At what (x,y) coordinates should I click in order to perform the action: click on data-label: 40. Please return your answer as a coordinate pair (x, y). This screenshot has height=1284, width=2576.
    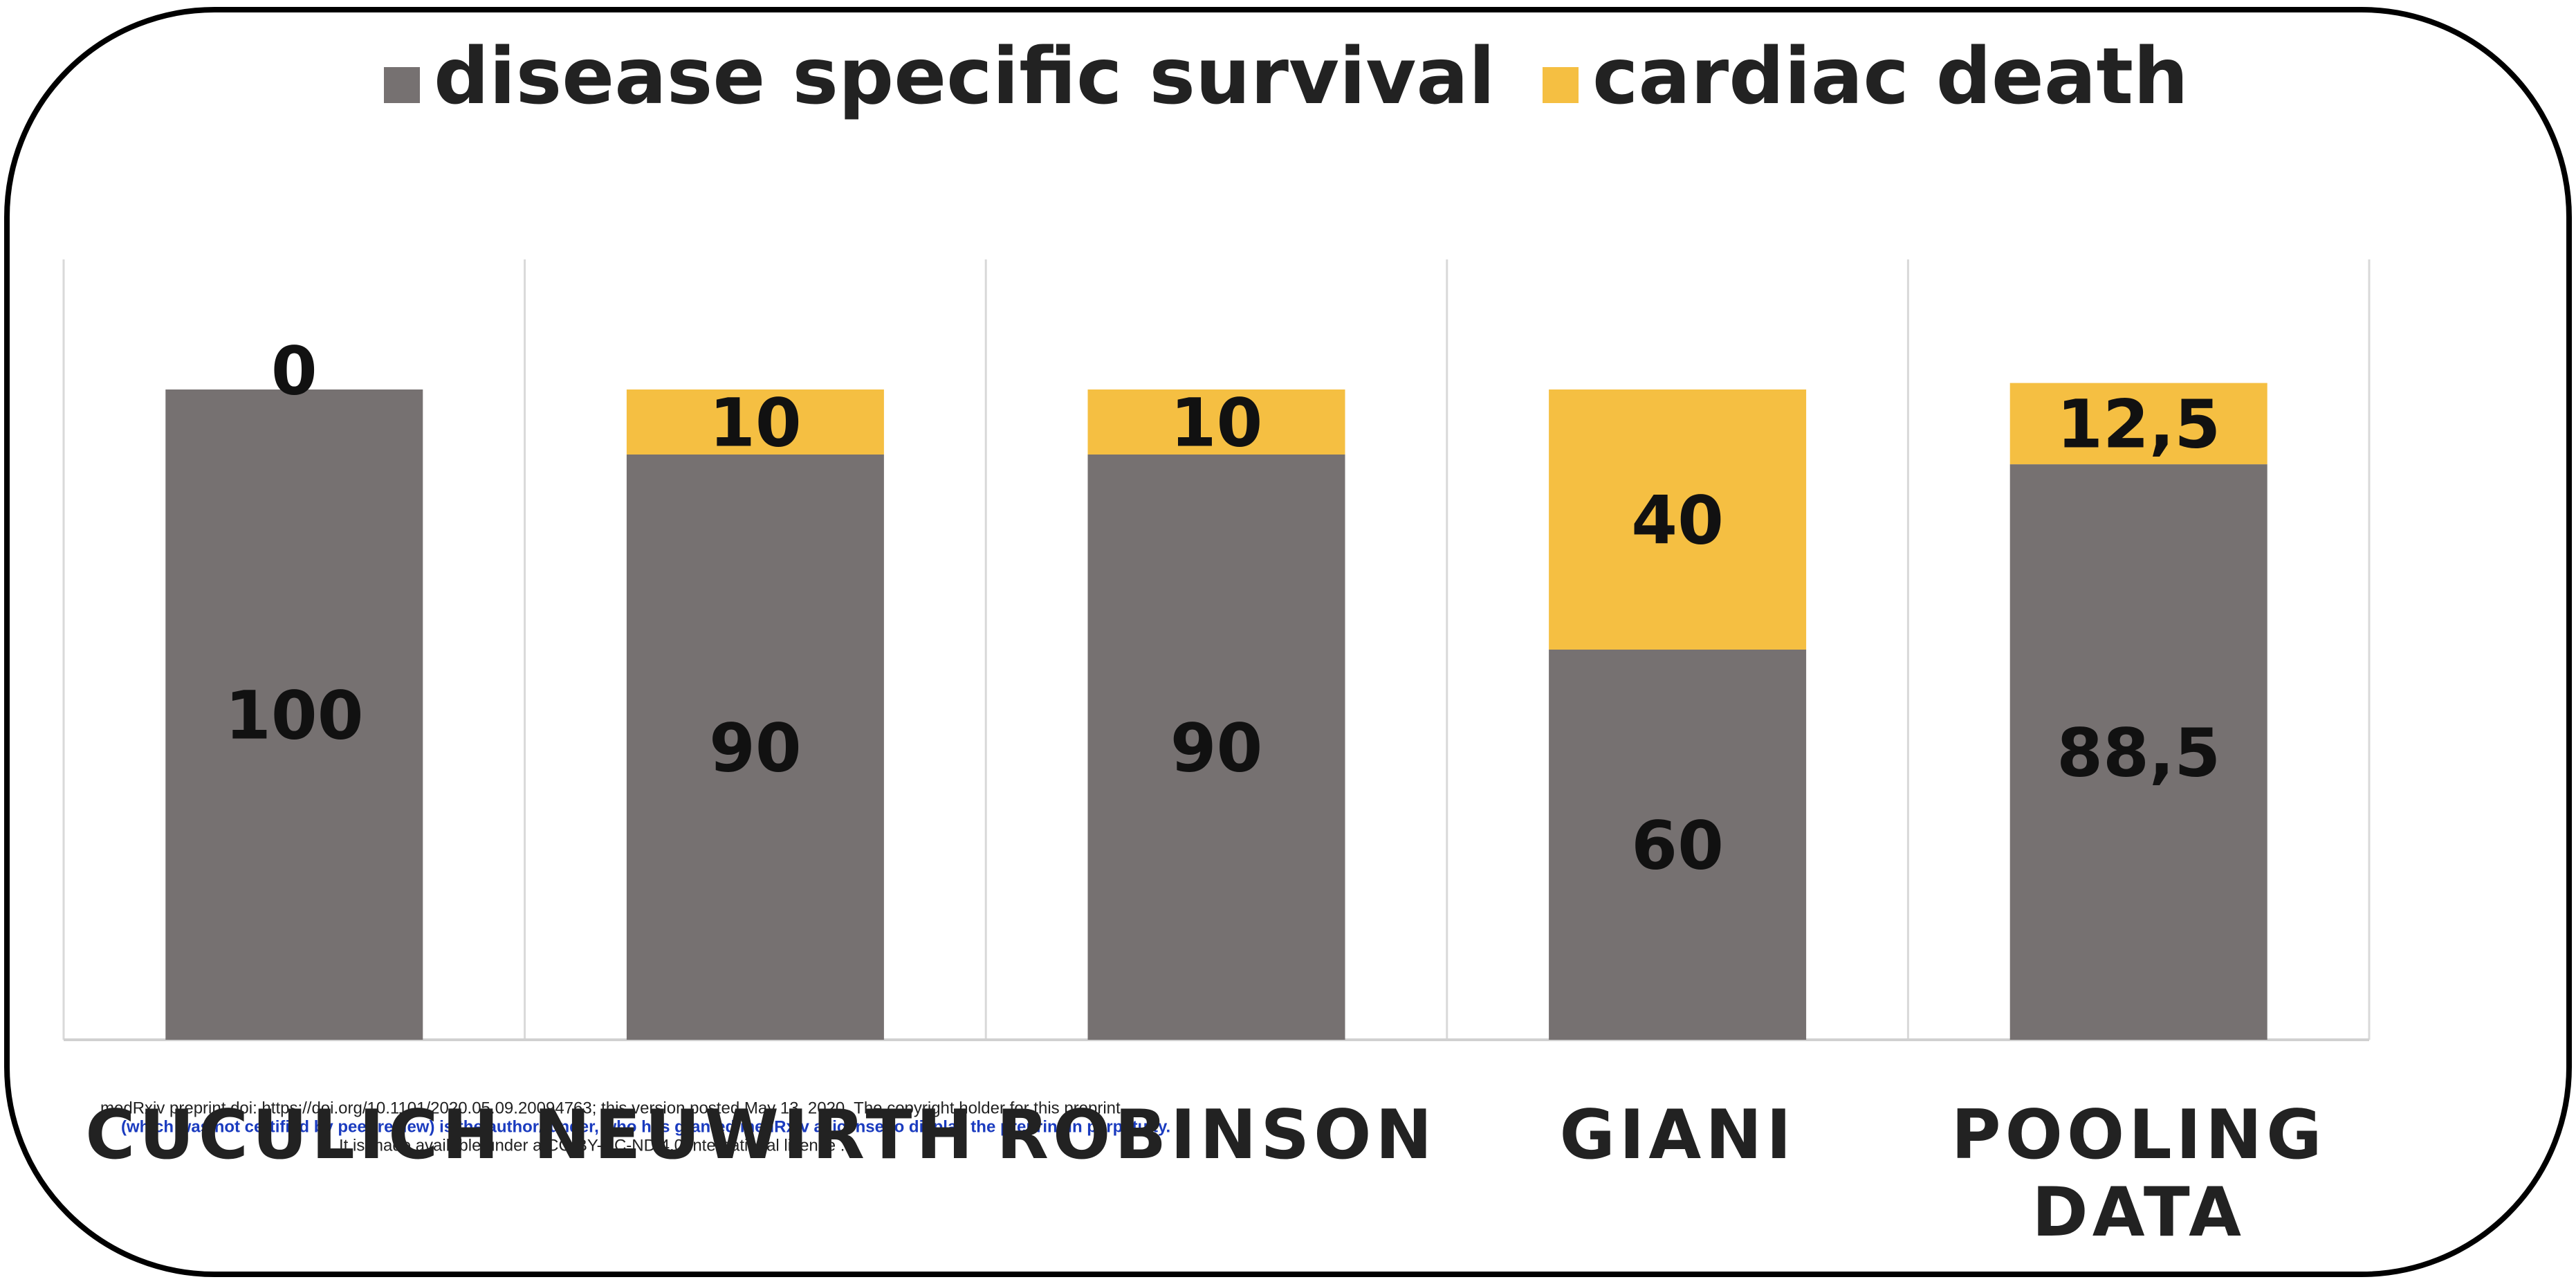
    Looking at the image, I should click on (1677, 520).